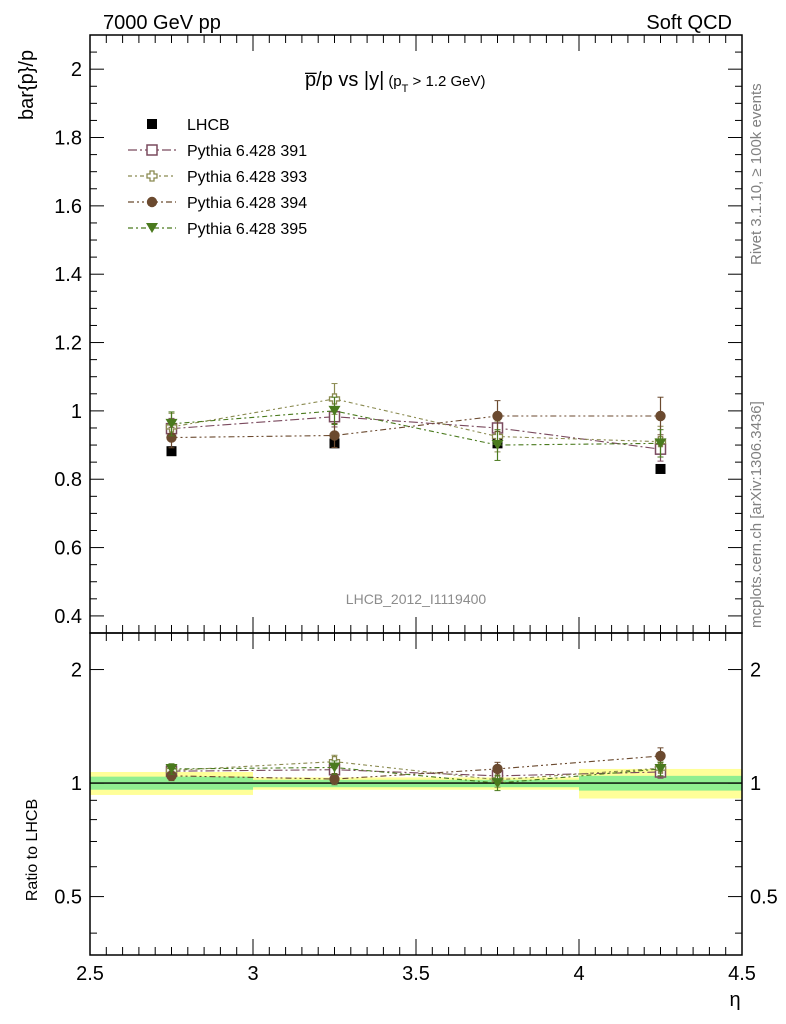 Image resolution: width=786 pixels, height=1024 pixels. I want to click on main-title: p̅/p vs |y| (pT > 1.2 GeV), so click(395, 82).